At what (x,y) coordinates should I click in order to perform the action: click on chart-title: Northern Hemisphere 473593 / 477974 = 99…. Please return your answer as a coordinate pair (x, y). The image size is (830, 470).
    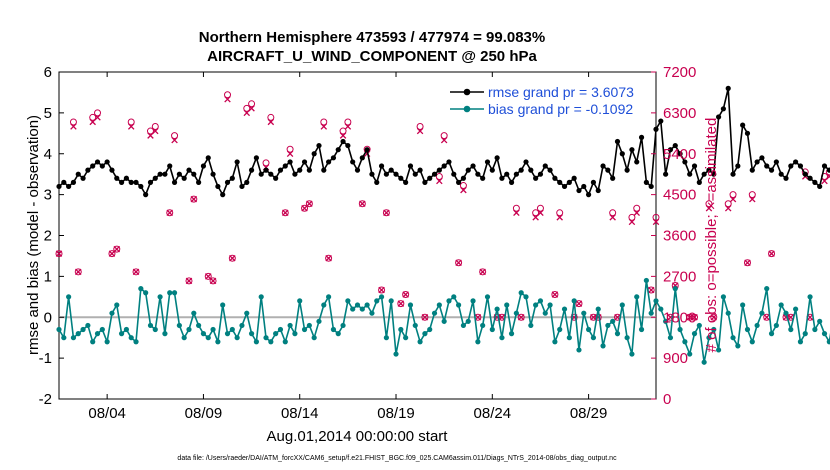
    Looking at the image, I should click on (372, 37).